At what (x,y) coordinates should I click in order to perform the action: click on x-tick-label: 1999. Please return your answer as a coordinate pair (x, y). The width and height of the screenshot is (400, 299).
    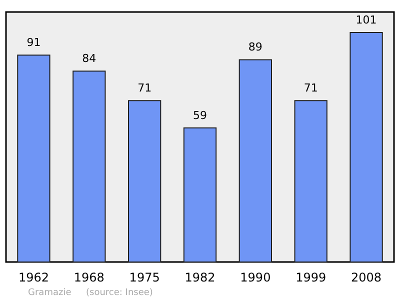
    Looking at the image, I should click on (311, 277).